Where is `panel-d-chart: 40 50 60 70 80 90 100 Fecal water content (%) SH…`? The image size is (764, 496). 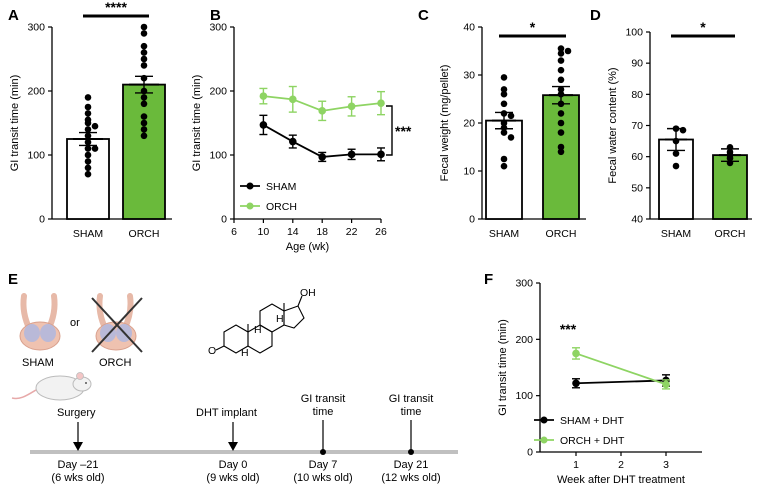 panel-d-chart: 40 50 60 70 80 90 100 Fecal water content (%) SH… is located at coordinates (679, 129).